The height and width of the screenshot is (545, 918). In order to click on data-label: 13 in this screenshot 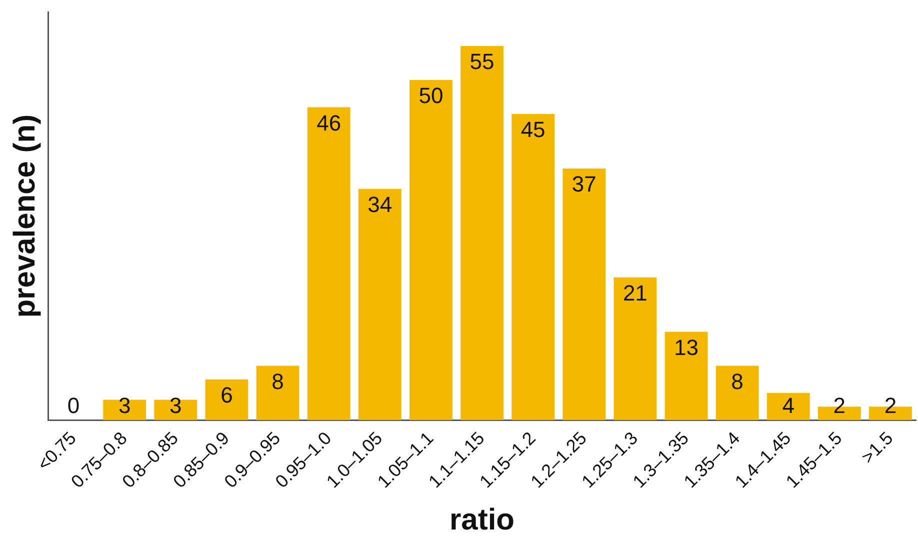, I will do `click(686, 347)`.